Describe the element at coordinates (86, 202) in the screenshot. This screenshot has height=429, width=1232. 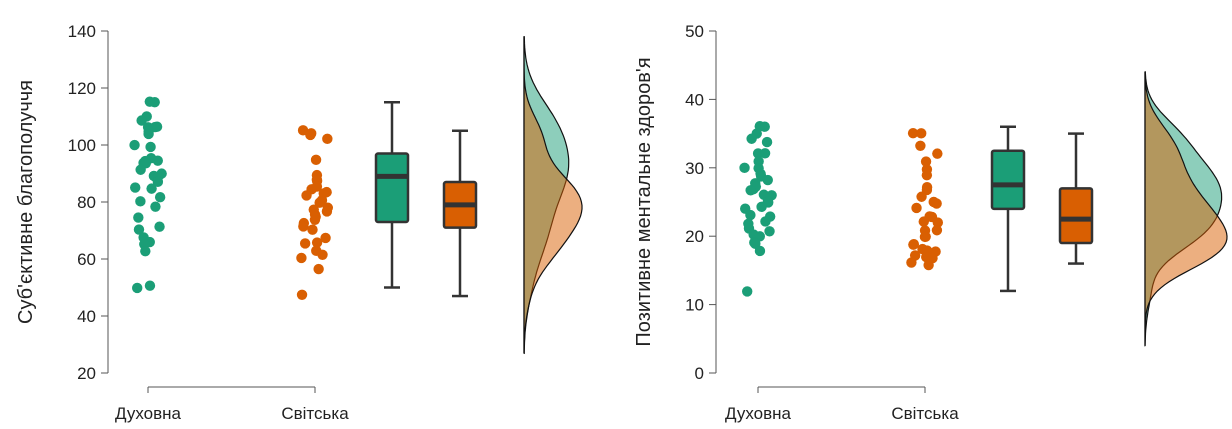
I see `y-tick-label: 80` at that location.